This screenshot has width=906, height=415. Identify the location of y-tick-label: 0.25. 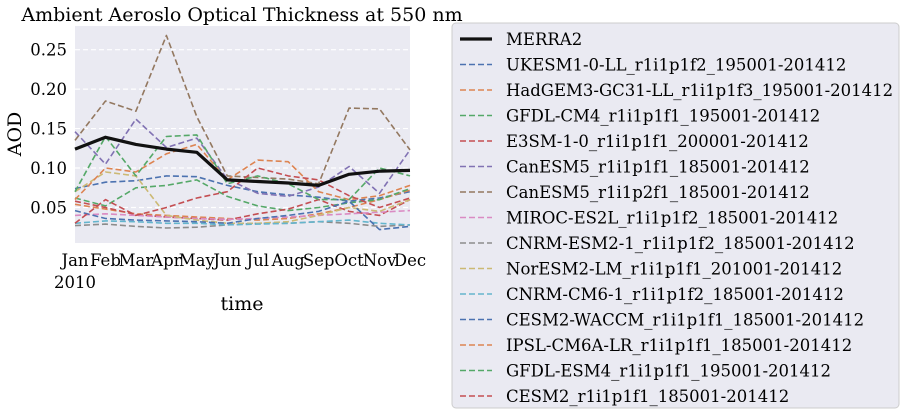
(48, 50).